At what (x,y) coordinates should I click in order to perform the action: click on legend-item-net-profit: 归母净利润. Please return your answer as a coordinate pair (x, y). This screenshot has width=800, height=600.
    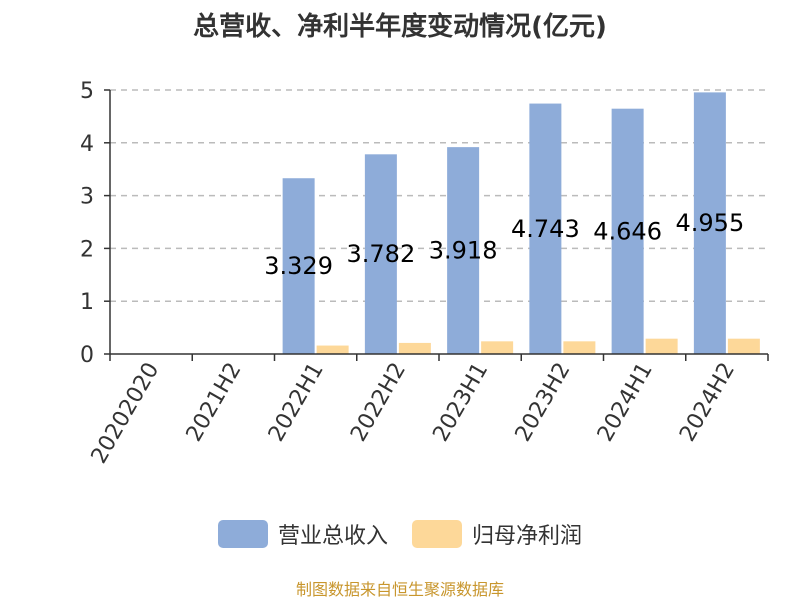
    Looking at the image, I should click on (497, 534).